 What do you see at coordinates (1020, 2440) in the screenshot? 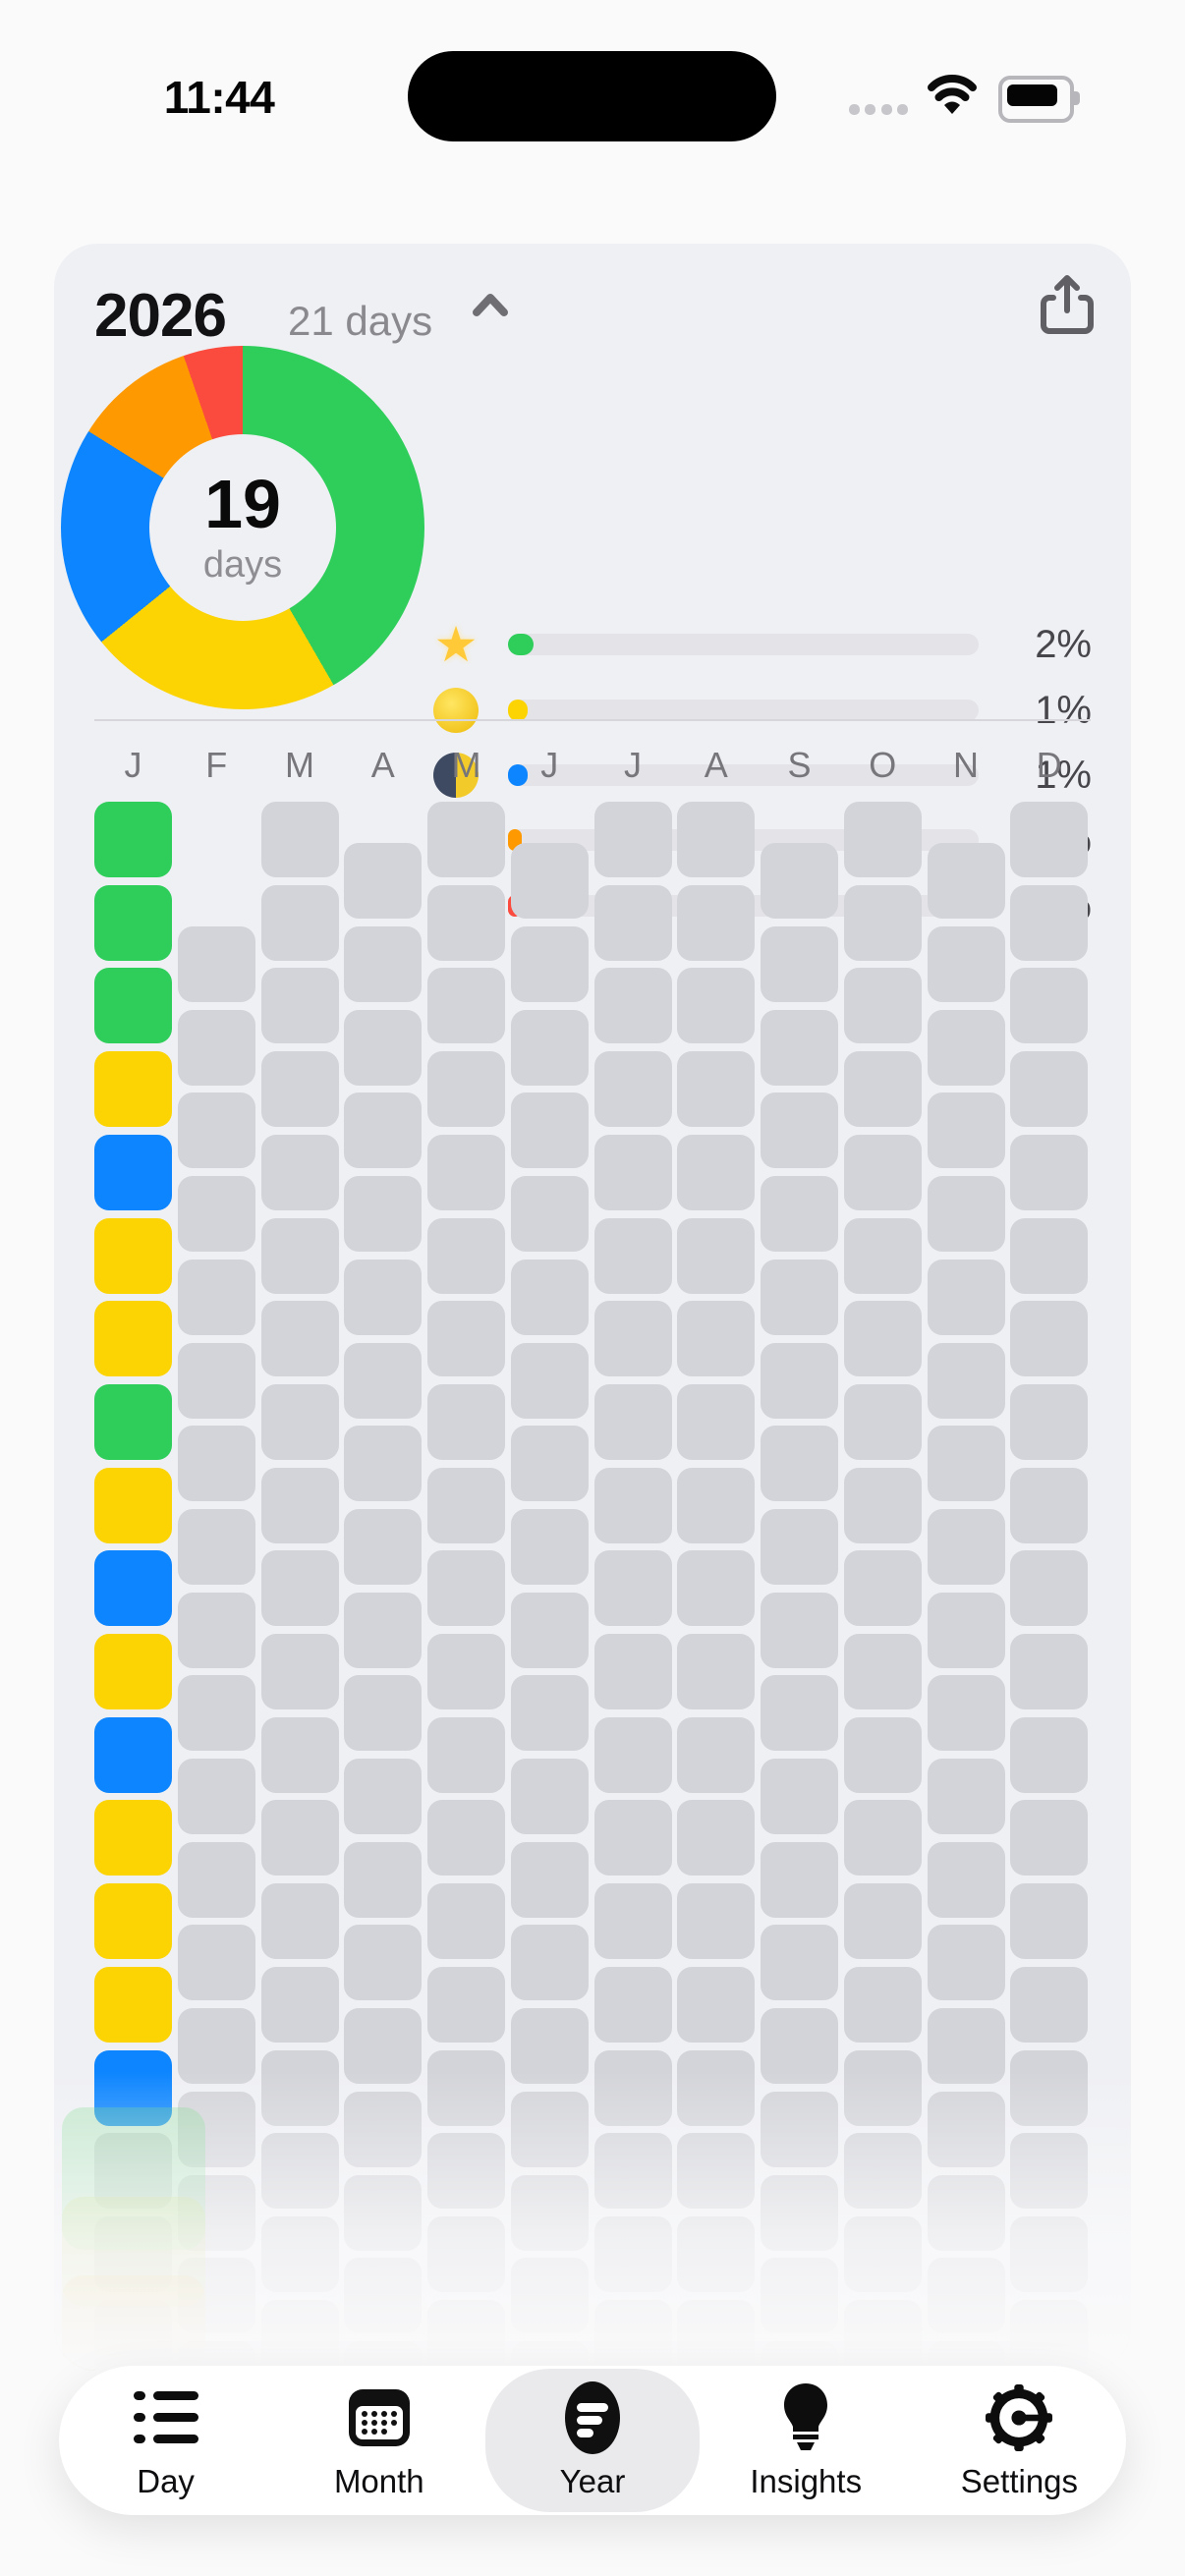
I see `tab-settings: Settings` at bounding box center [1020, 2440].